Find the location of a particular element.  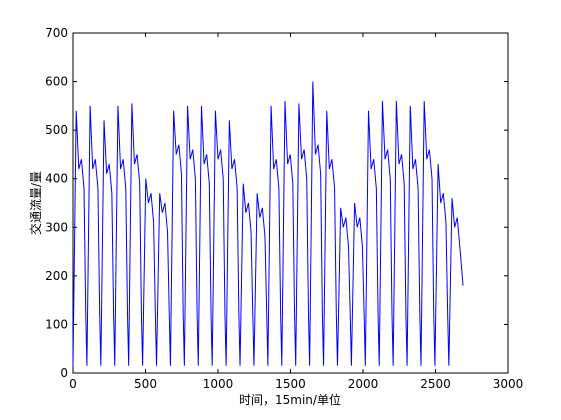

x-tick-label: 500 is located at coordinates (145, 384).